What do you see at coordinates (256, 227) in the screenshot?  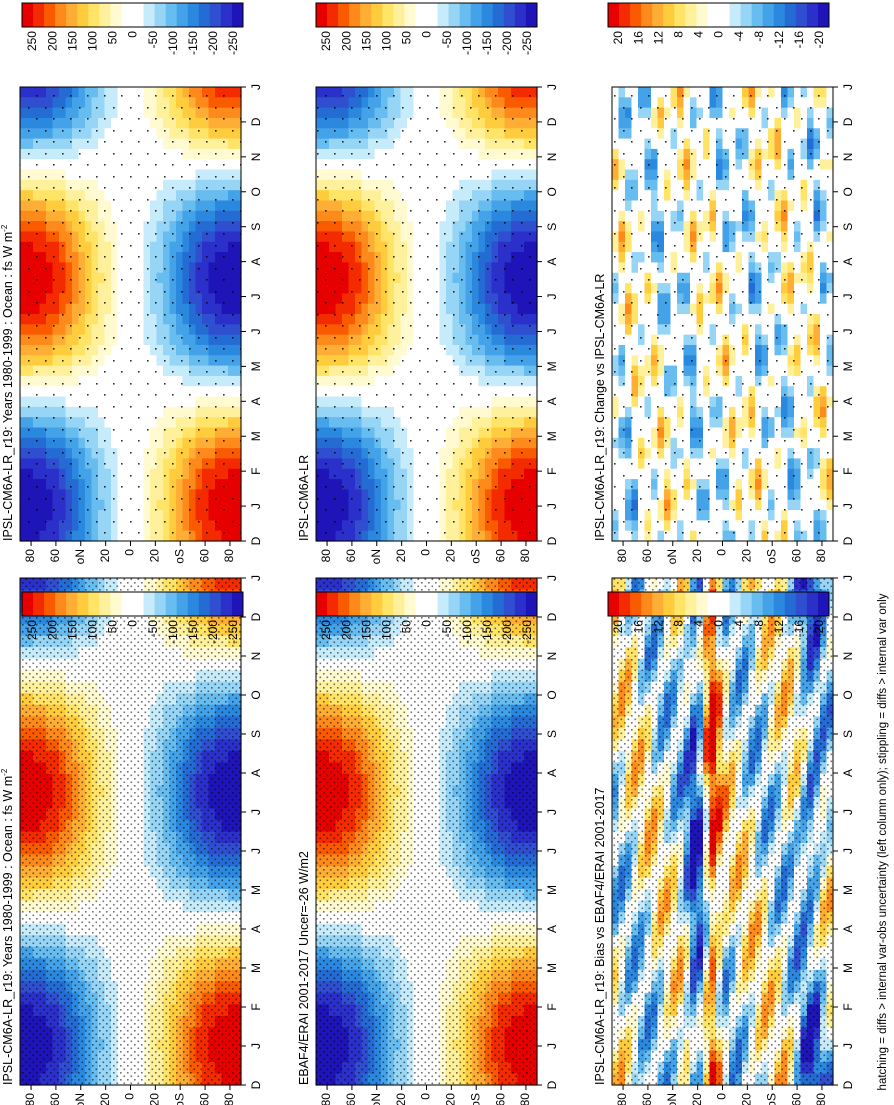 I see `x-tick-label: S` at bounding box center [256, 227].